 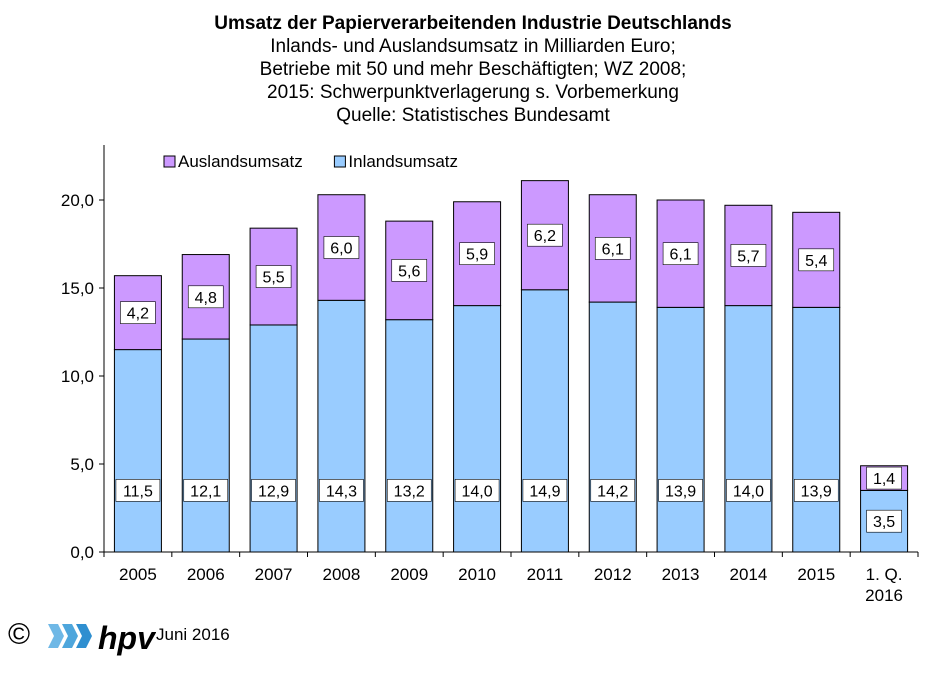 I want to click on x-tick-label: 2005, so click(x=138, y=574).